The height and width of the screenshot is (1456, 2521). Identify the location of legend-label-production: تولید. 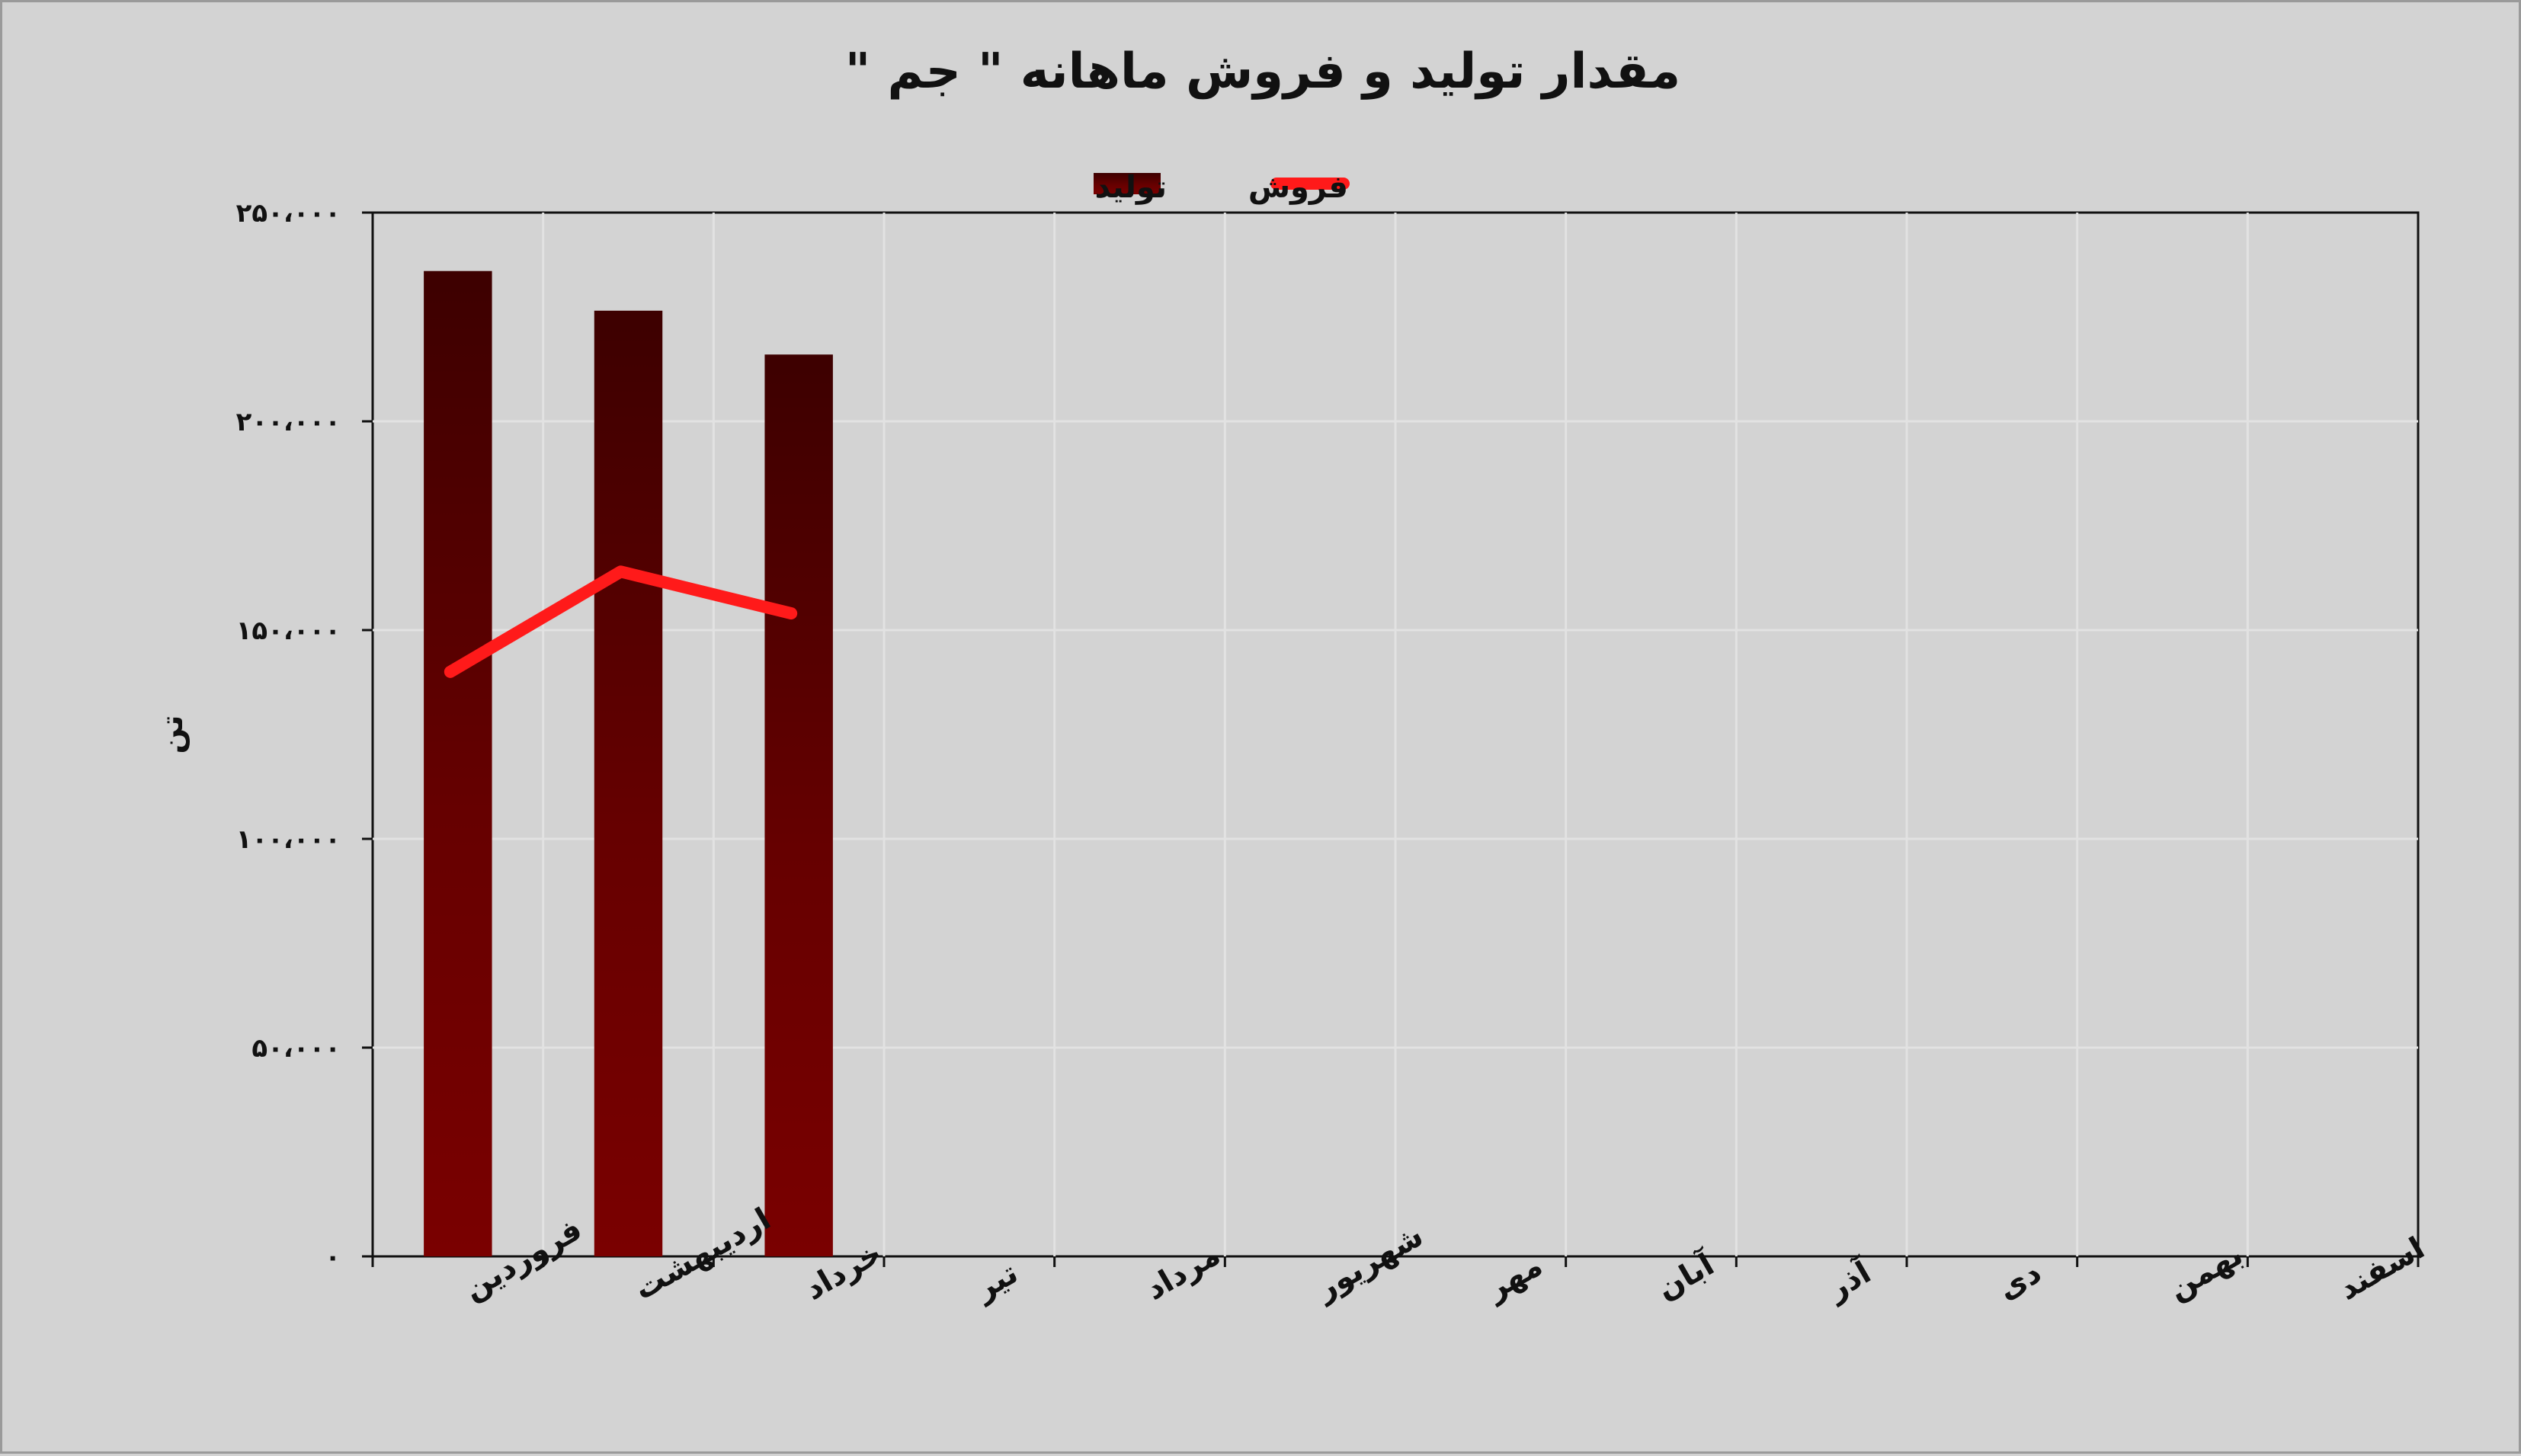
(1130, 187).